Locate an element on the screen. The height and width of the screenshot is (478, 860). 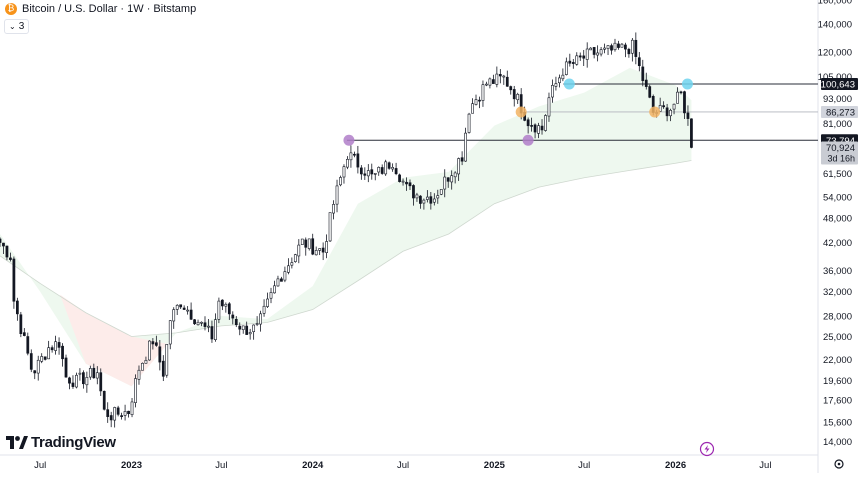
price-tick-label: 160,000 is located at coordinates (835, 3).